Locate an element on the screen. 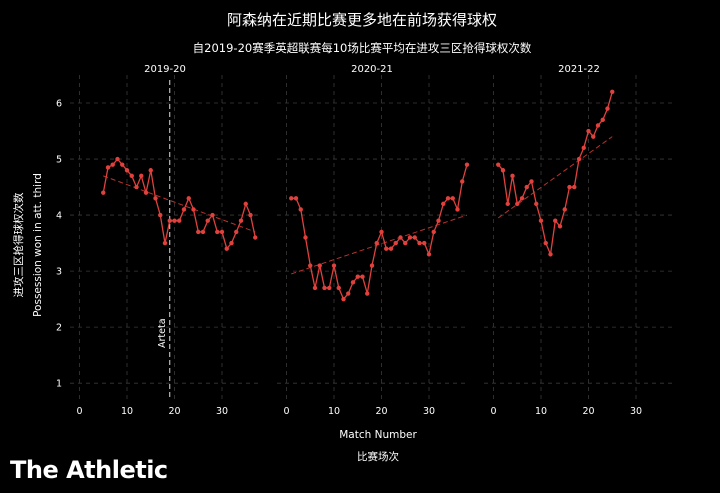  panel-title: 2019-20 is located at coordinates (165, 69).